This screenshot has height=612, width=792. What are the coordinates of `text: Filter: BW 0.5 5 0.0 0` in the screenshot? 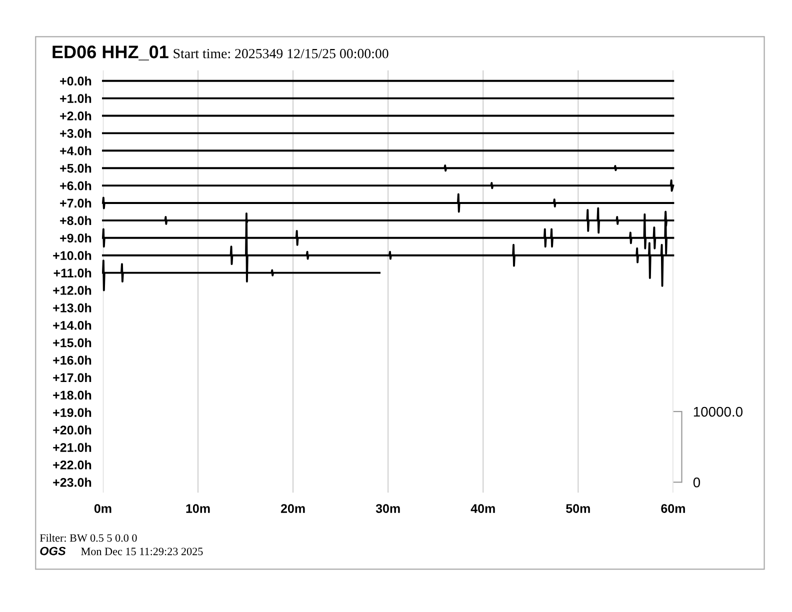 It's located at (88, 538).